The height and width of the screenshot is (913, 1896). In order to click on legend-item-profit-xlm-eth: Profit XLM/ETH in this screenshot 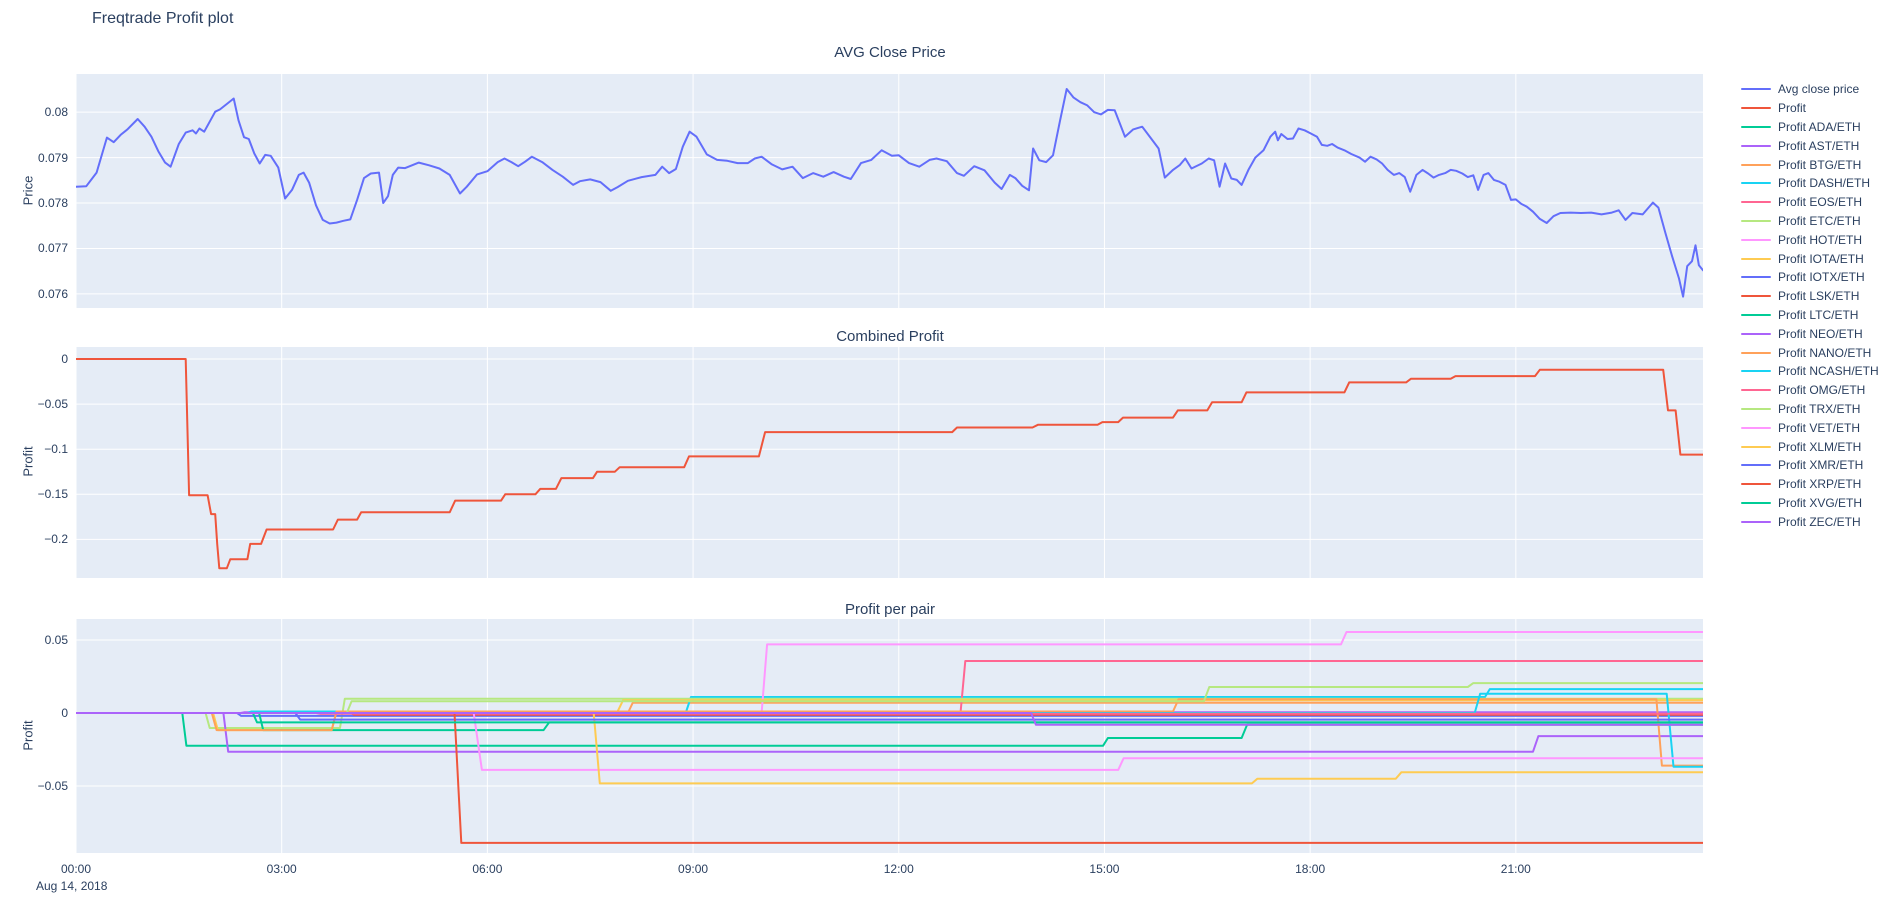, I will do `click(1810, 446)`.